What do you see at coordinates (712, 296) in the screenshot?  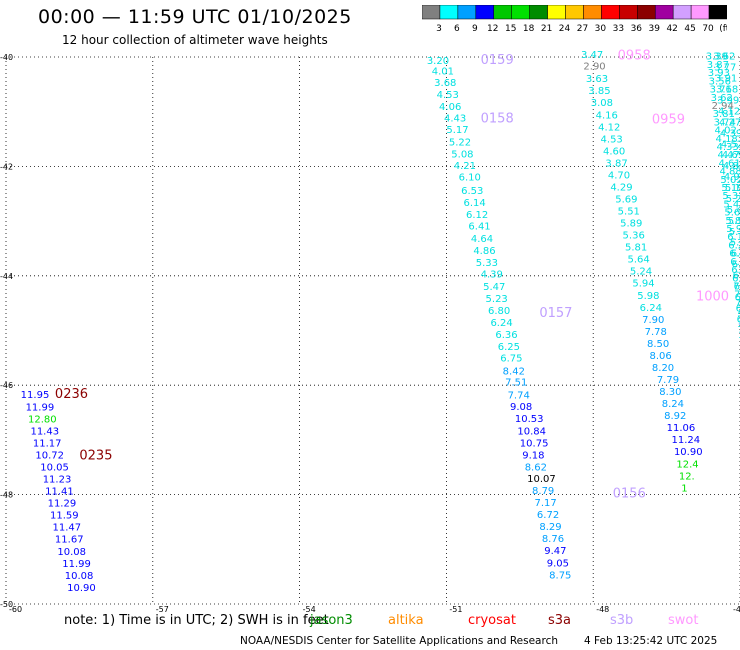 I see `pass-label: 1000` at bounding box center [712, 296].